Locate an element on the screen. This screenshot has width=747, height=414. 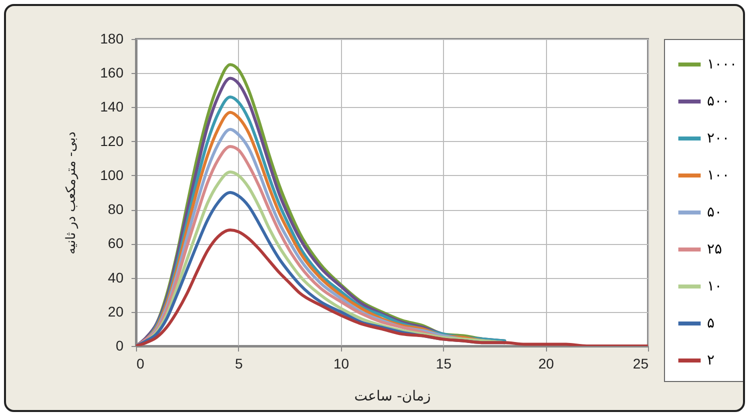
legend-label: ۵ is located at coordinates (711, 324).